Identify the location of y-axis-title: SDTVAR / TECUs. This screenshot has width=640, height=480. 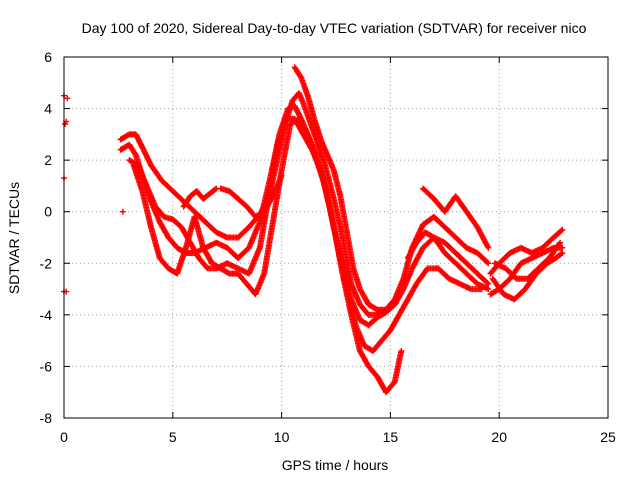
(14, 238).